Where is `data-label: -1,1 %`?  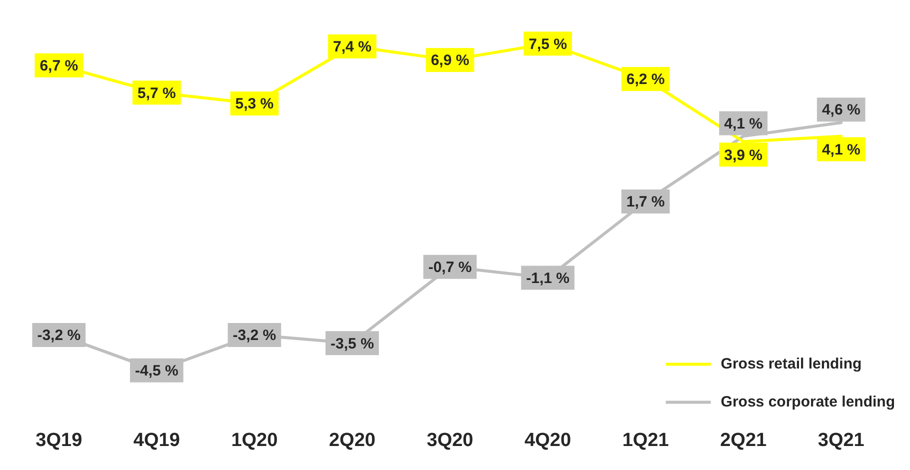
data-label: -1,1 % is located at coordinates (548, 278).